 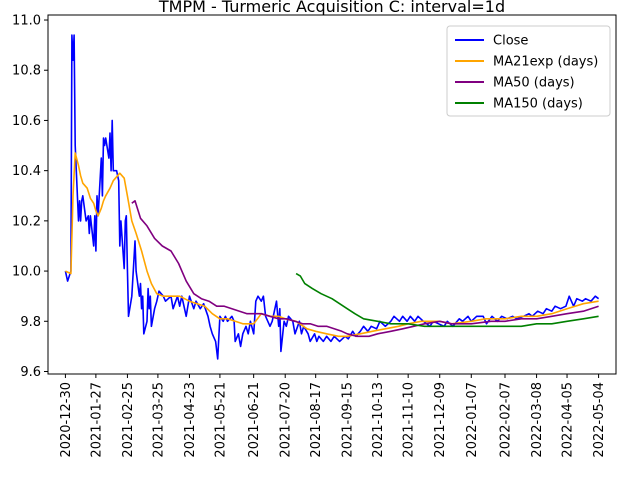 I want to click on x-tick-label: 2022-05-04, so click(x=599, y=420).